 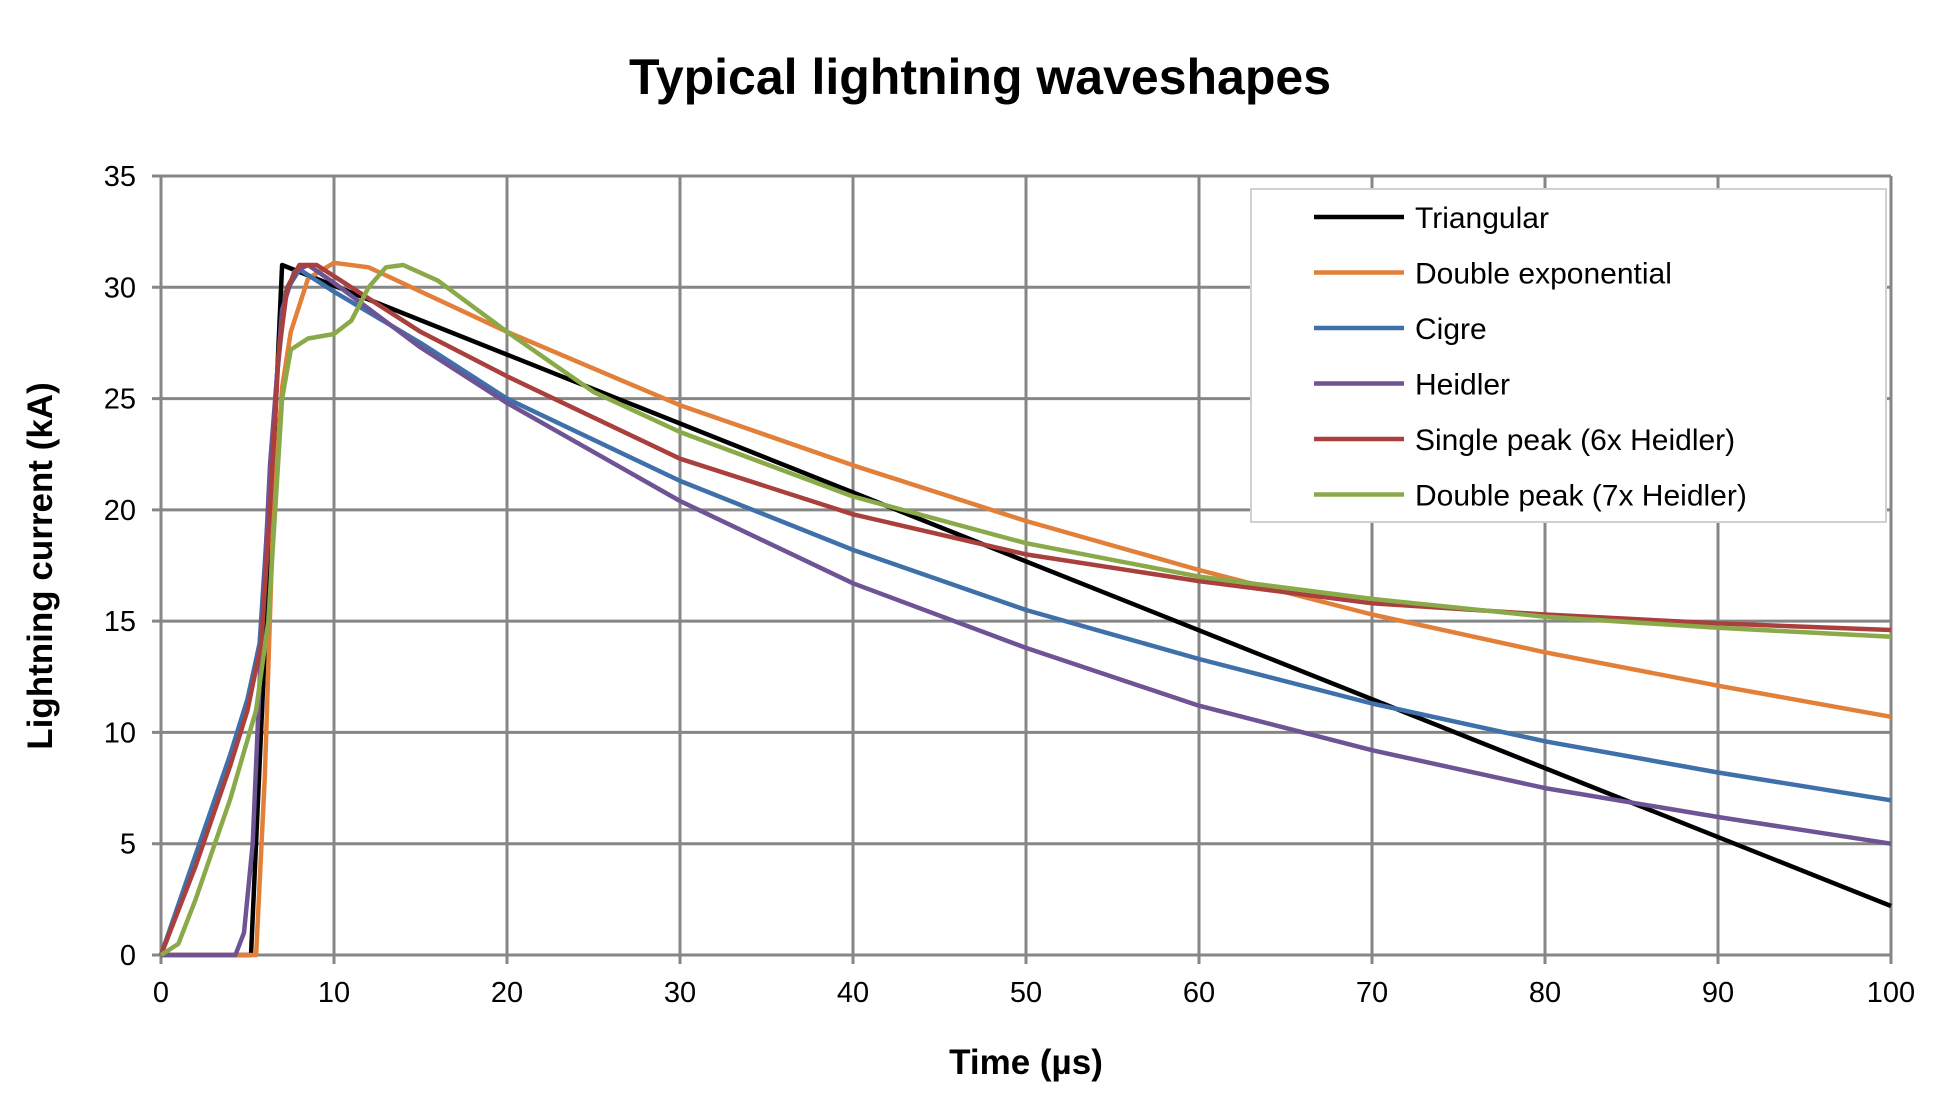 What do you see at coordinates (1482, 218) in the screenshot?
I see `legend-label: Triangular` at bounding box center [1482, 218].